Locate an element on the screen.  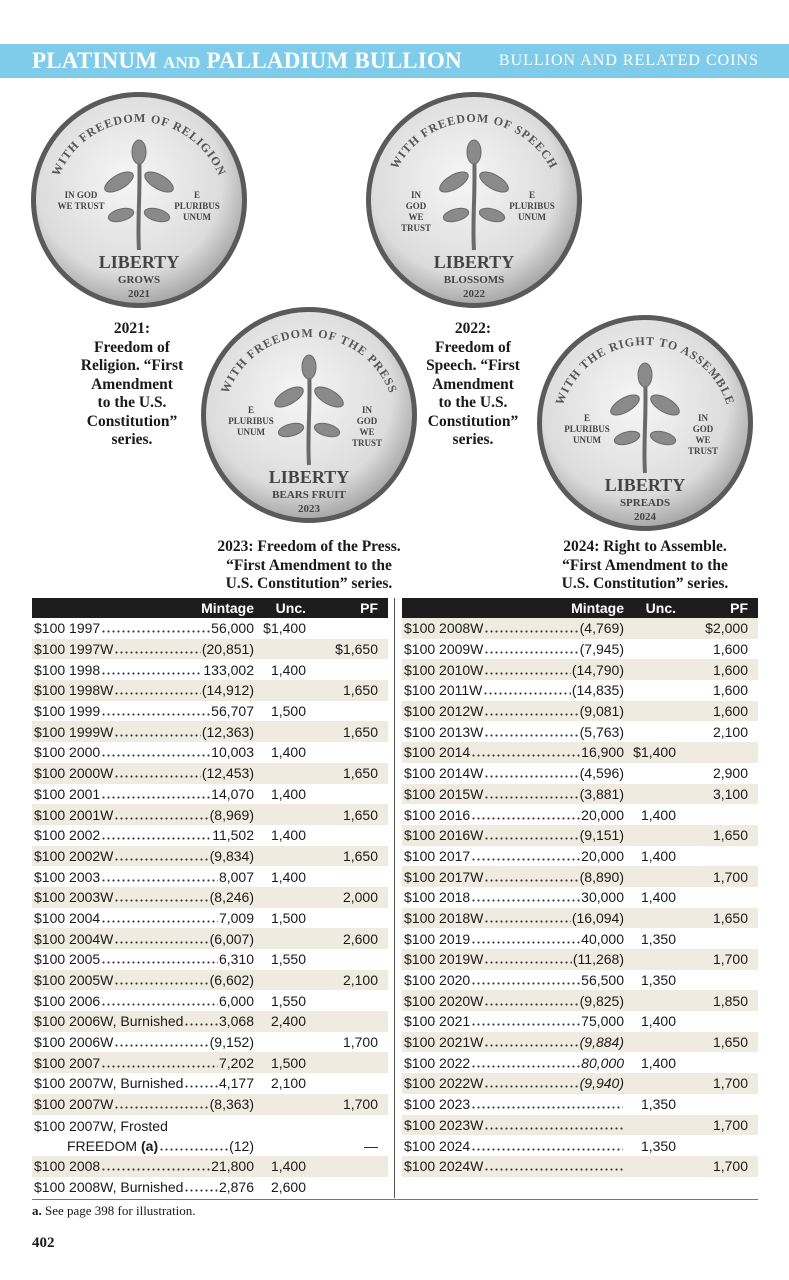
coin-motto-left: E is located at coordinates (251, 410).